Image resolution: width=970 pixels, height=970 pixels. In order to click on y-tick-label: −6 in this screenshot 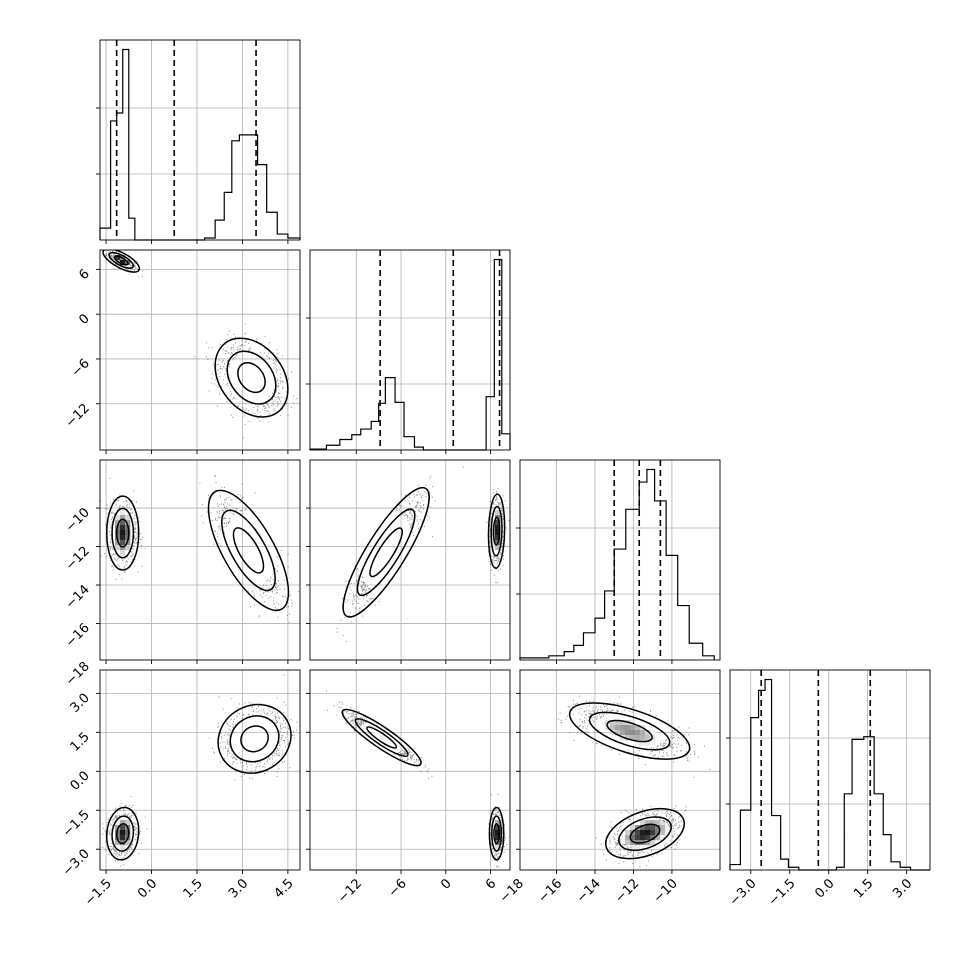, I will do `click(81, 368)`.